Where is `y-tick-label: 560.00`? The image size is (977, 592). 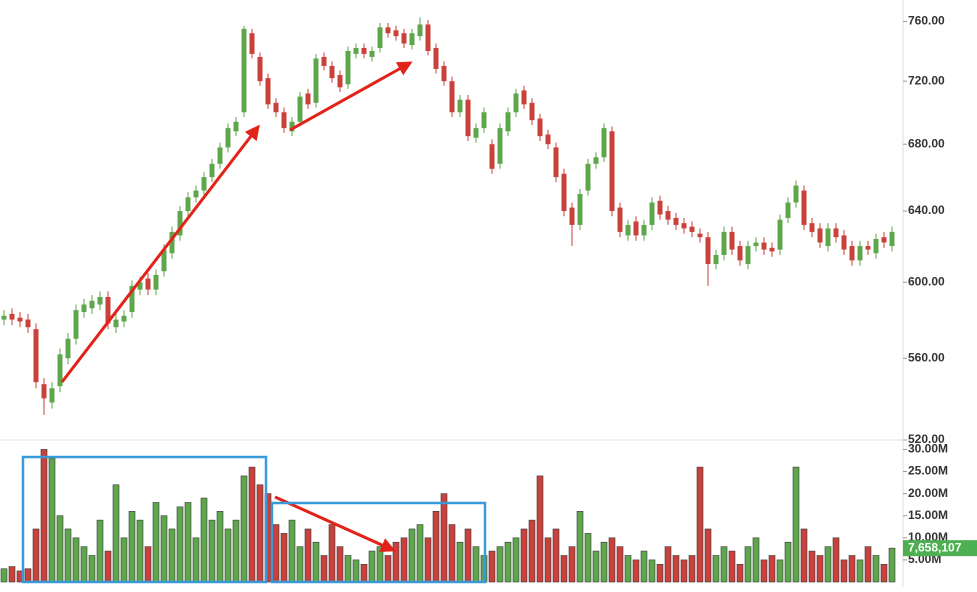
y-tick-label: 560.00 is located at coordinates (926, 357).